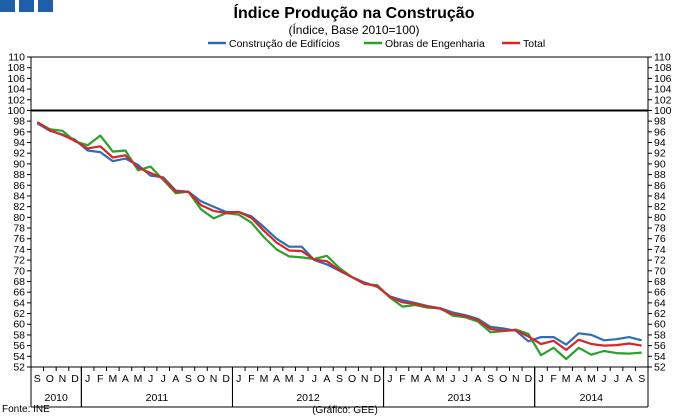 This screenshot has width=680, height=419. Describe the element at coordinates (660, 346) in the screenshot. I see `y-tick-label-right: 56` at that location.